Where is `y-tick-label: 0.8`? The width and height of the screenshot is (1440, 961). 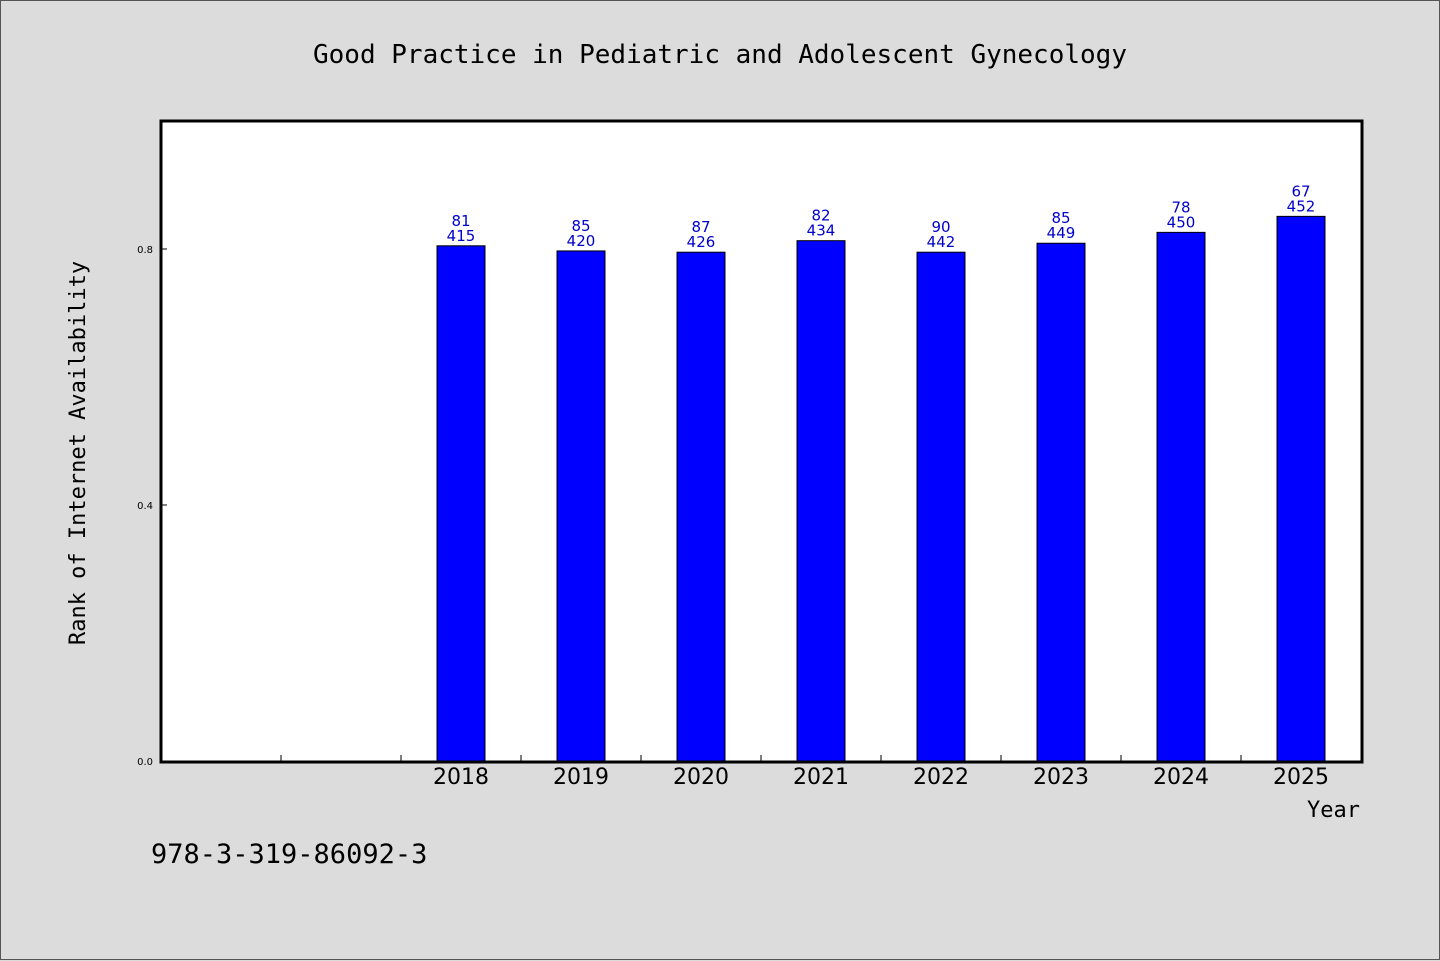 y-tick-label: 0.8 is located at coordinates (145, 250).